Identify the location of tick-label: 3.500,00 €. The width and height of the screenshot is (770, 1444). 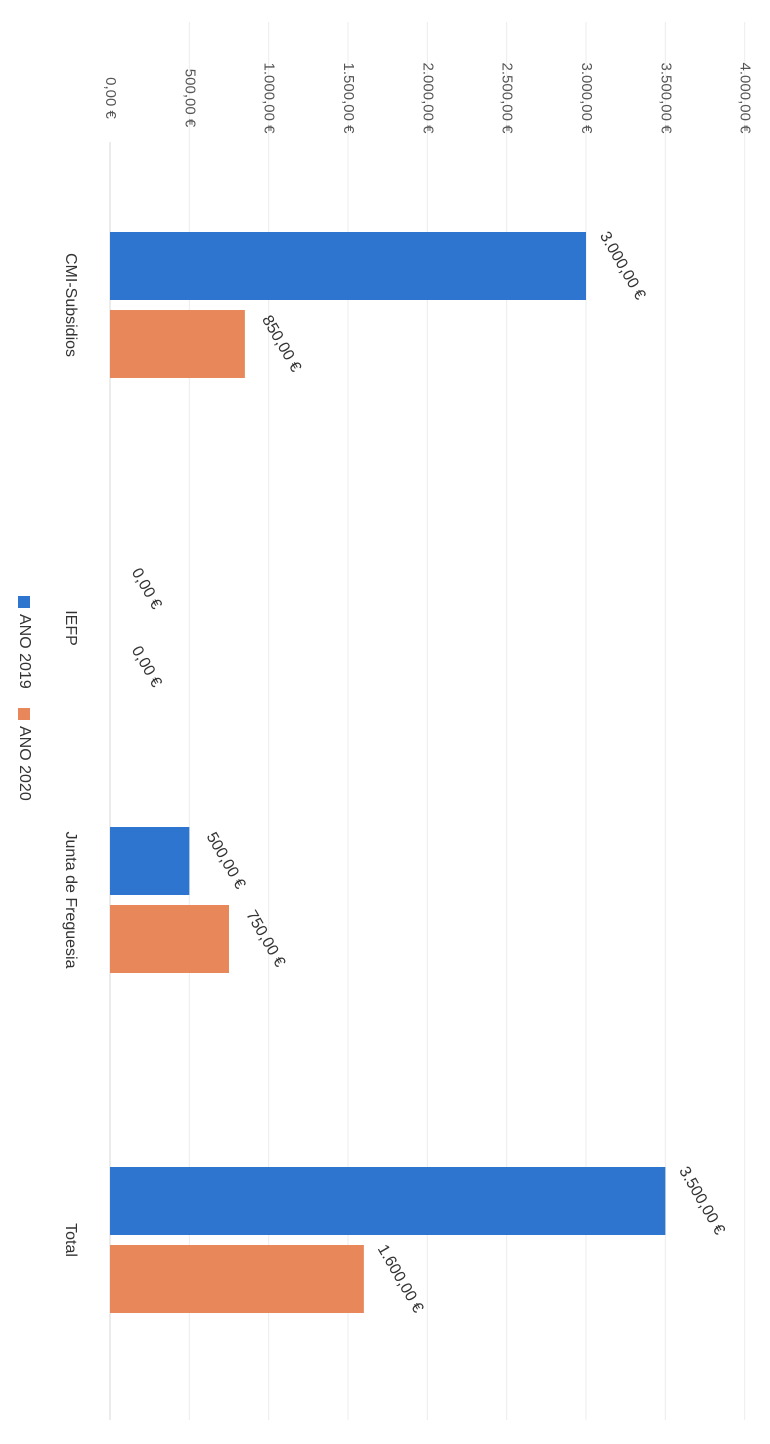
(665, 99).